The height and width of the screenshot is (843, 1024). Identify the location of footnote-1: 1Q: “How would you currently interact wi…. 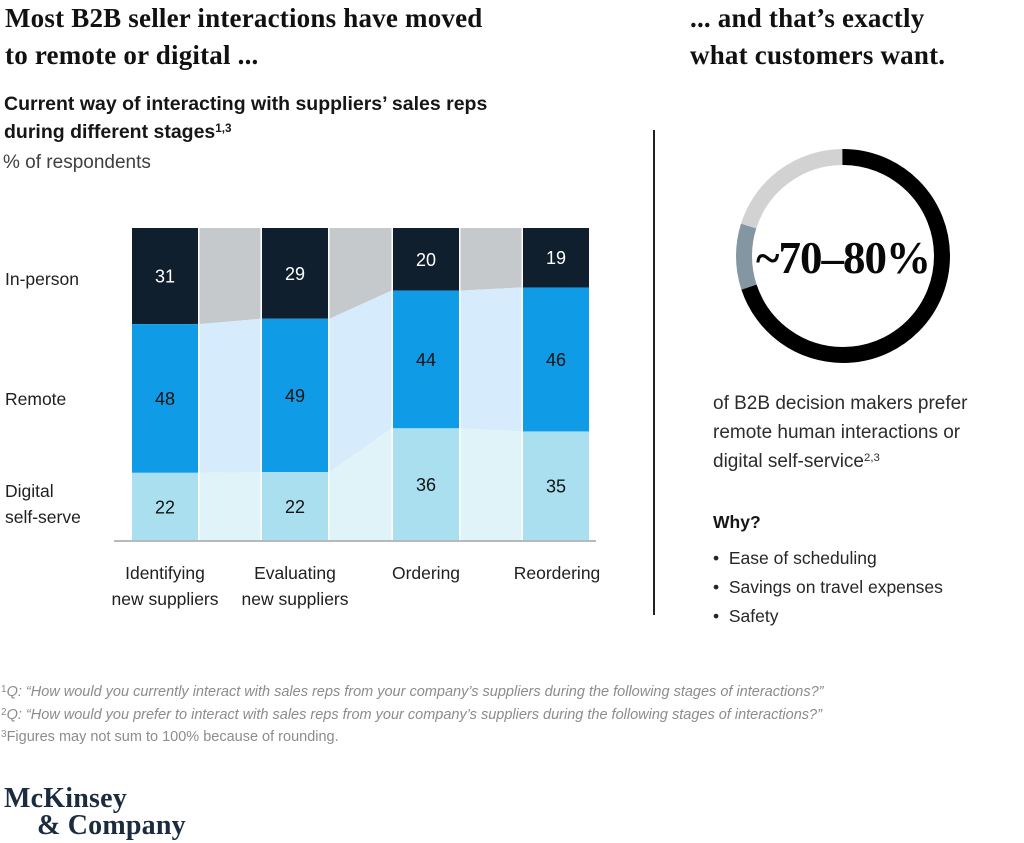
(412, 692).